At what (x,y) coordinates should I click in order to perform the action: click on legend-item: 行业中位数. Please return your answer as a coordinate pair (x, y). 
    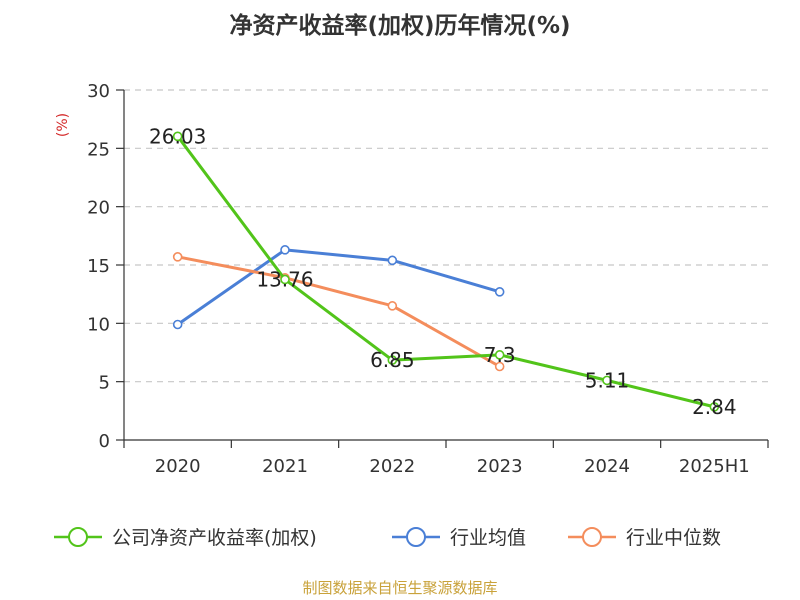
    Looking at the image, I should click on (644, 538).